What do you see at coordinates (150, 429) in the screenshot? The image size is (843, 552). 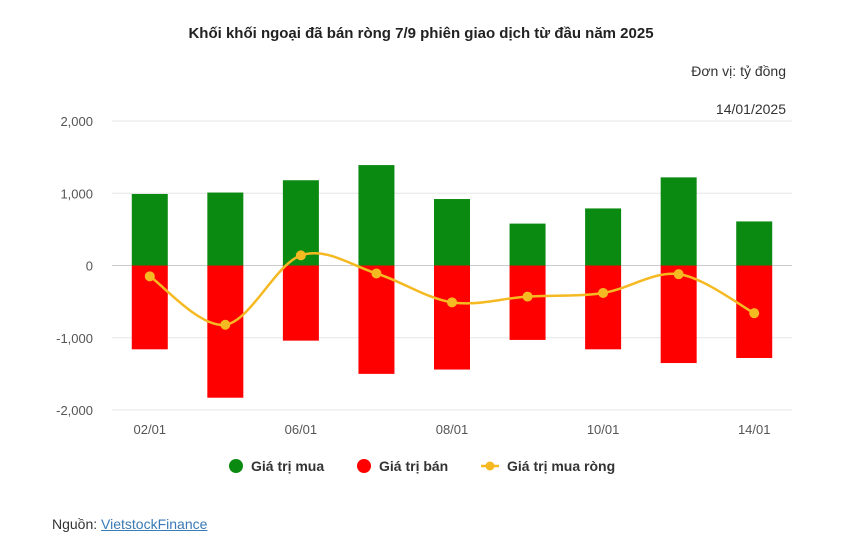 I see `x-tick-label: 02/01` at bounding box center [150, 429].